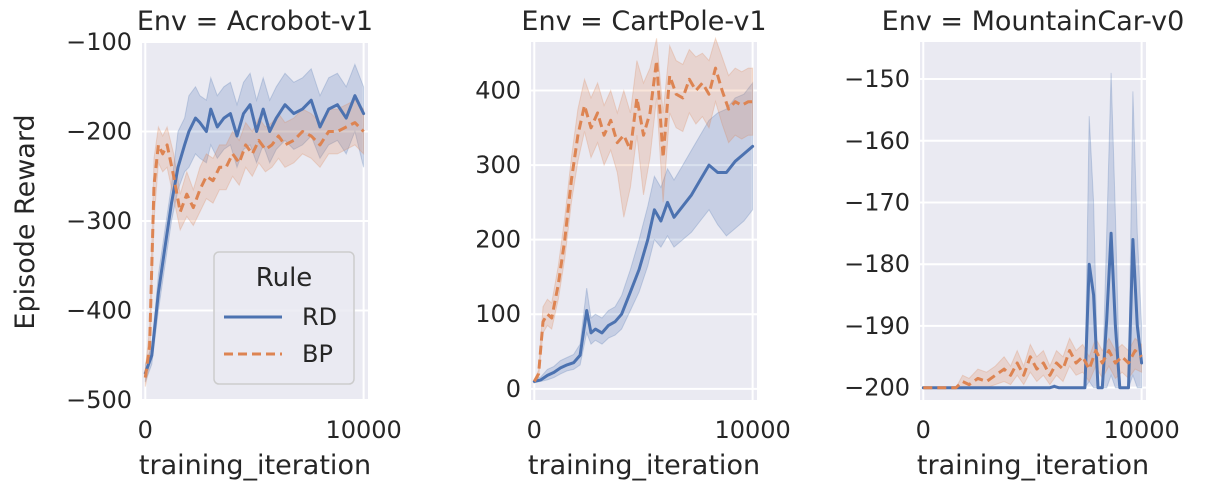 This screenshot has width=1209, height=490. I want to click on y-tick-label: −500, so click(99, 400).